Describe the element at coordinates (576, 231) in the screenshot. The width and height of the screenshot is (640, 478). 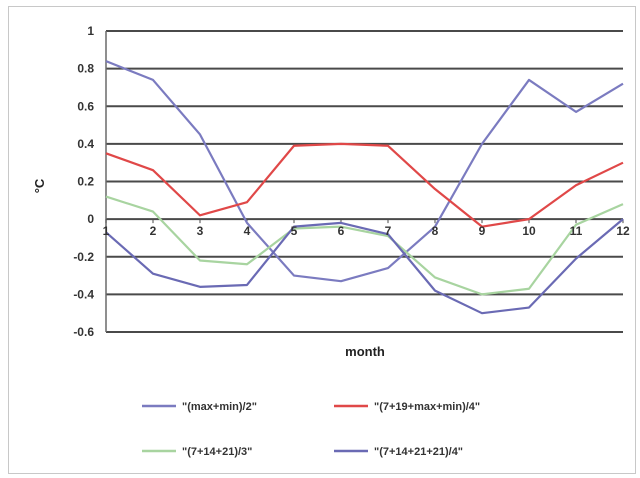
I see `x-tick-label: 11` at that location.